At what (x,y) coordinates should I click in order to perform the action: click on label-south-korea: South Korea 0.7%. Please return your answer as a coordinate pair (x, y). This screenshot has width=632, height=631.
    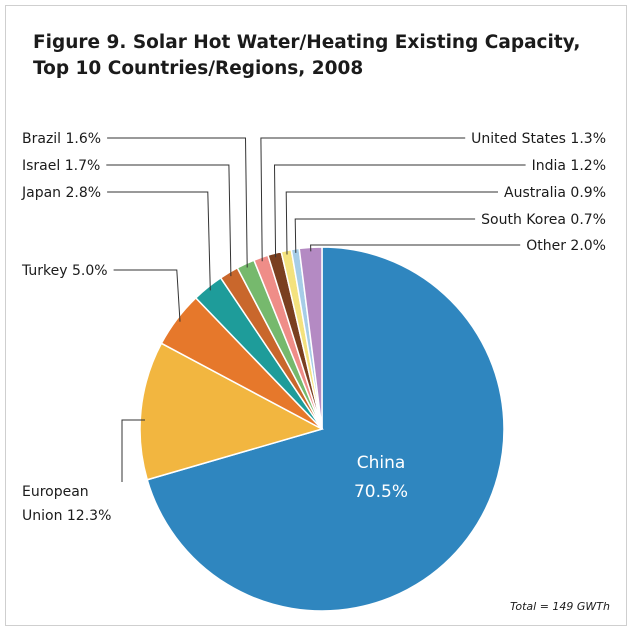
    Looking at the image, I should click on (543, 220).